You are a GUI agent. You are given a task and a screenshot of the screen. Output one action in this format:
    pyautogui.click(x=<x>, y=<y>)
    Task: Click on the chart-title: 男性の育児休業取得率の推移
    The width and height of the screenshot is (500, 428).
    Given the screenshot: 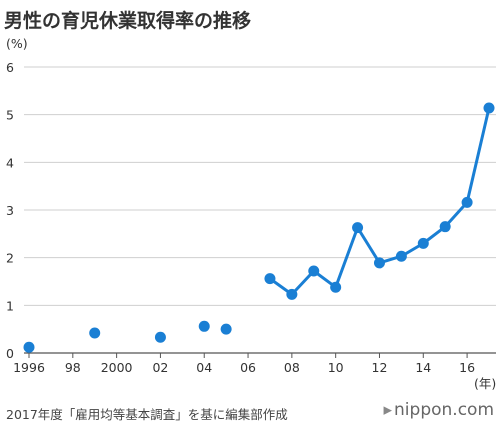 What is the action you would take?
    pyautogui.click(x=128, y=21)
    